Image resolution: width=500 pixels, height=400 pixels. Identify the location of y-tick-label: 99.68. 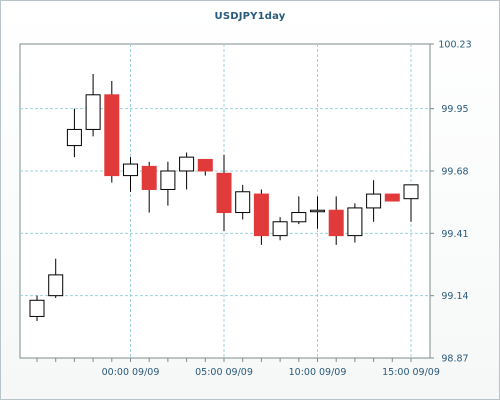
(454, 171).